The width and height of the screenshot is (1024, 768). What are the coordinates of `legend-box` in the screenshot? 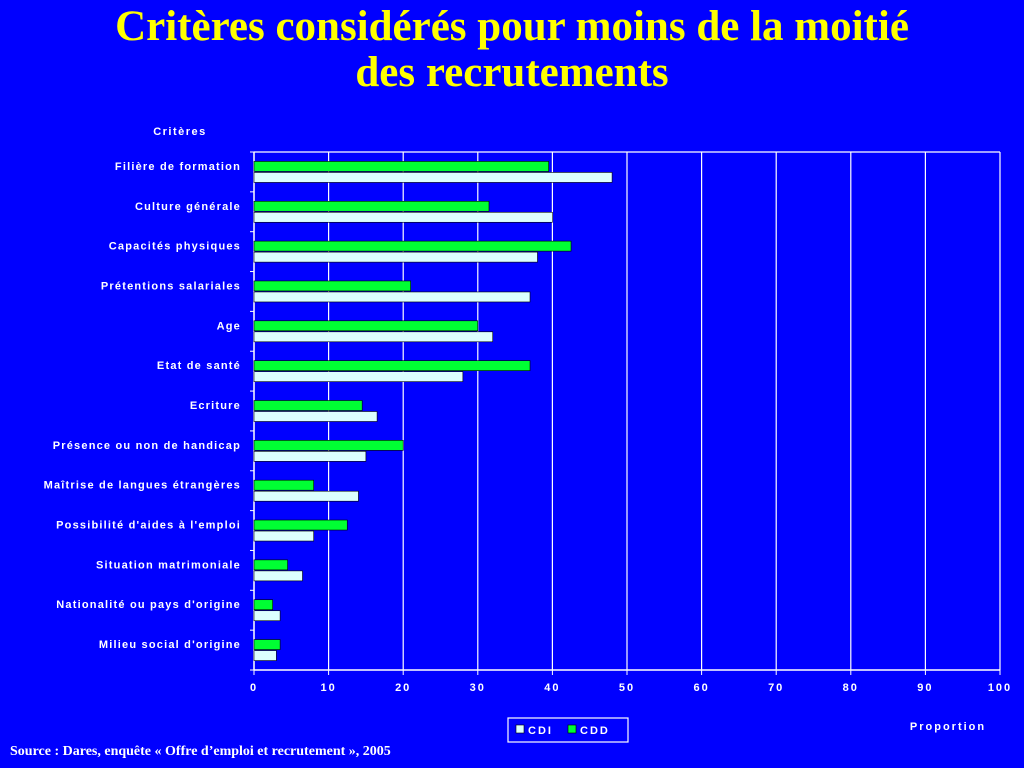 It's located at (568, 730).